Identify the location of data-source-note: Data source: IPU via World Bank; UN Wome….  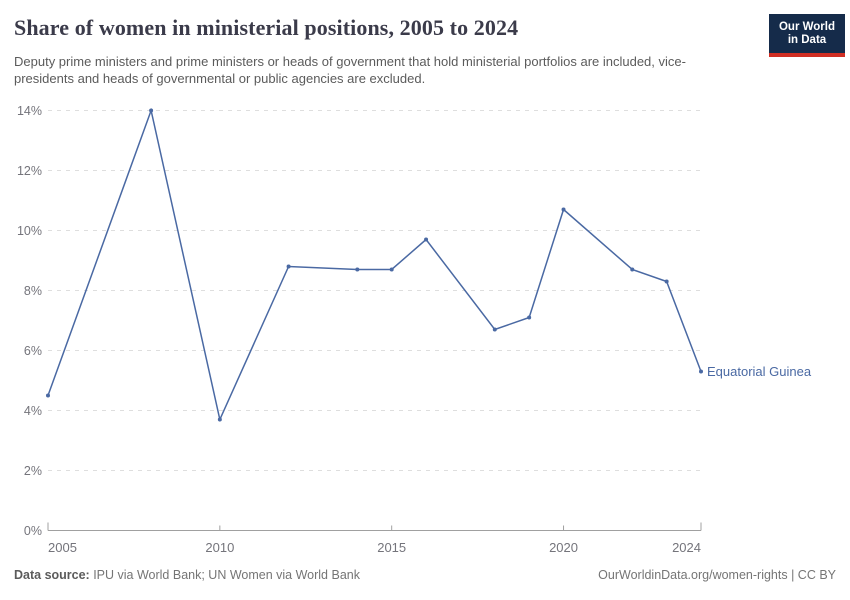
(187, 575).